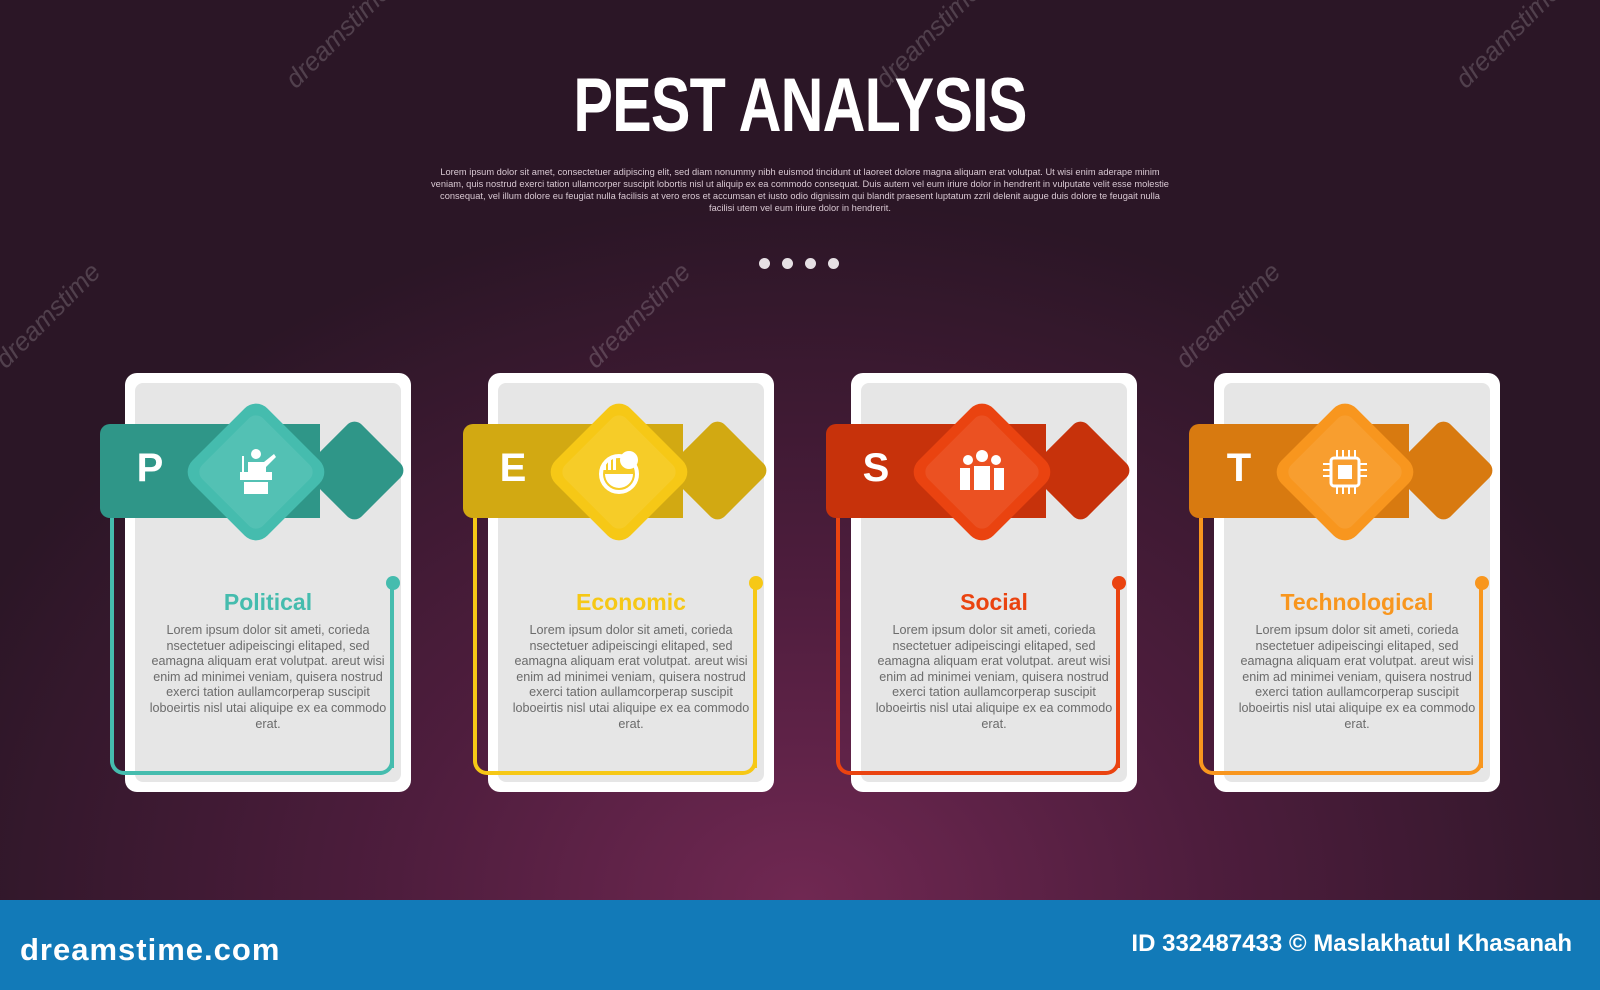  I want to click on page-title: PEST ANALYSIS, so click(800, 105).